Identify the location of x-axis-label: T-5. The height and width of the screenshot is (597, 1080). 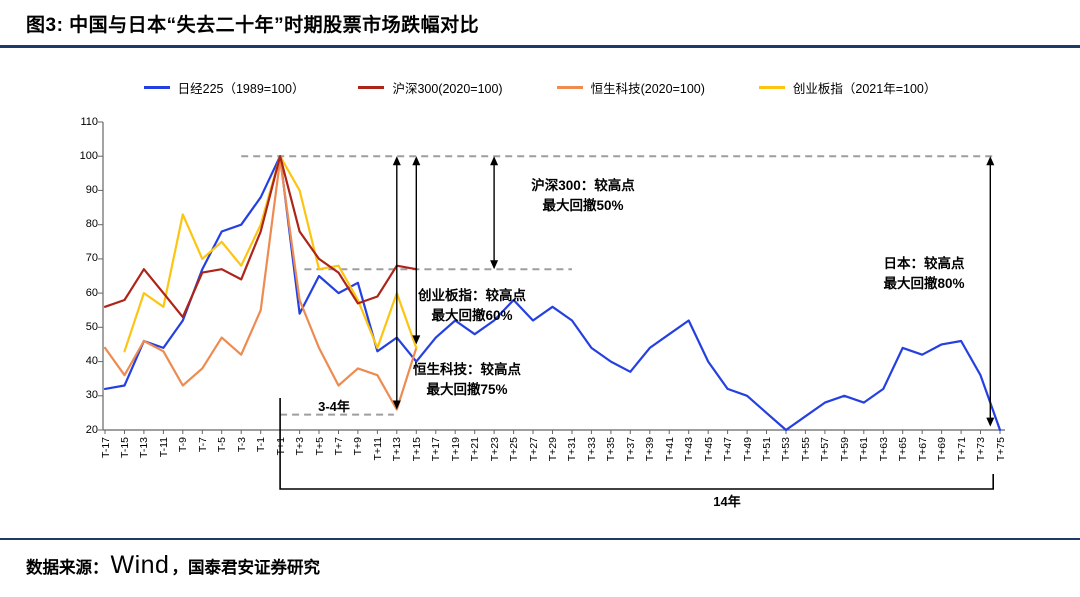
(222, 445).